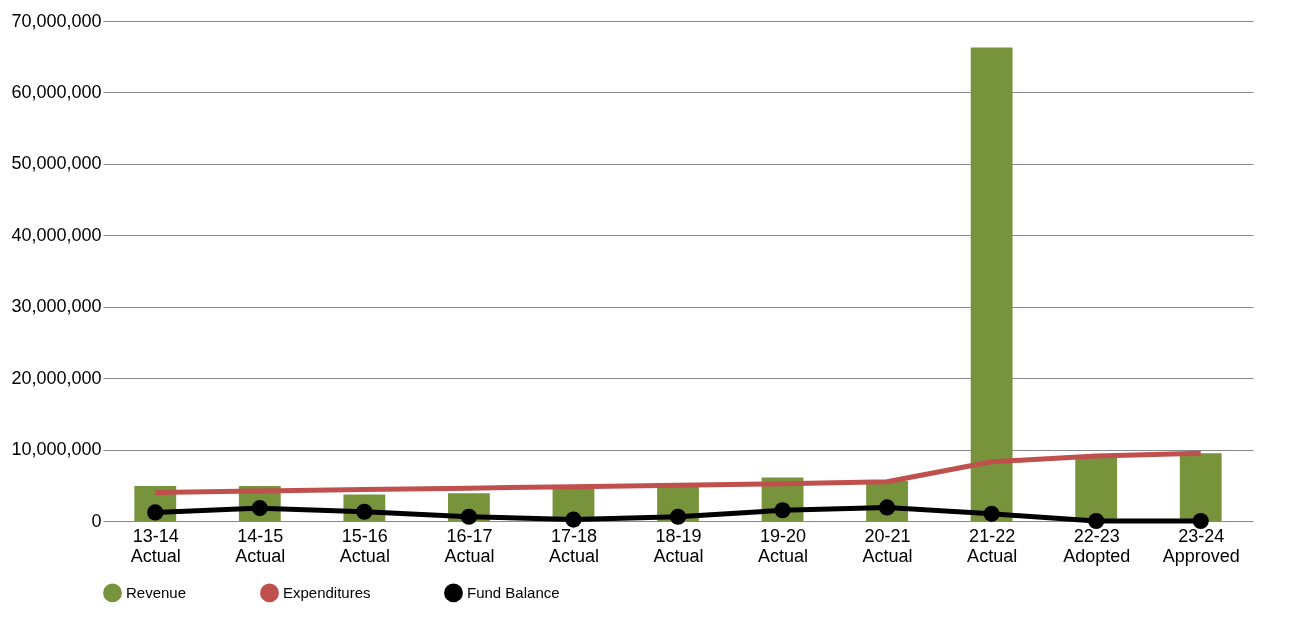 This screenshot has width=1292, height=630. Describe the element at coordinates (56, 20) in the screenshot. I see `y-tick-label: 70,000,000` at that location.